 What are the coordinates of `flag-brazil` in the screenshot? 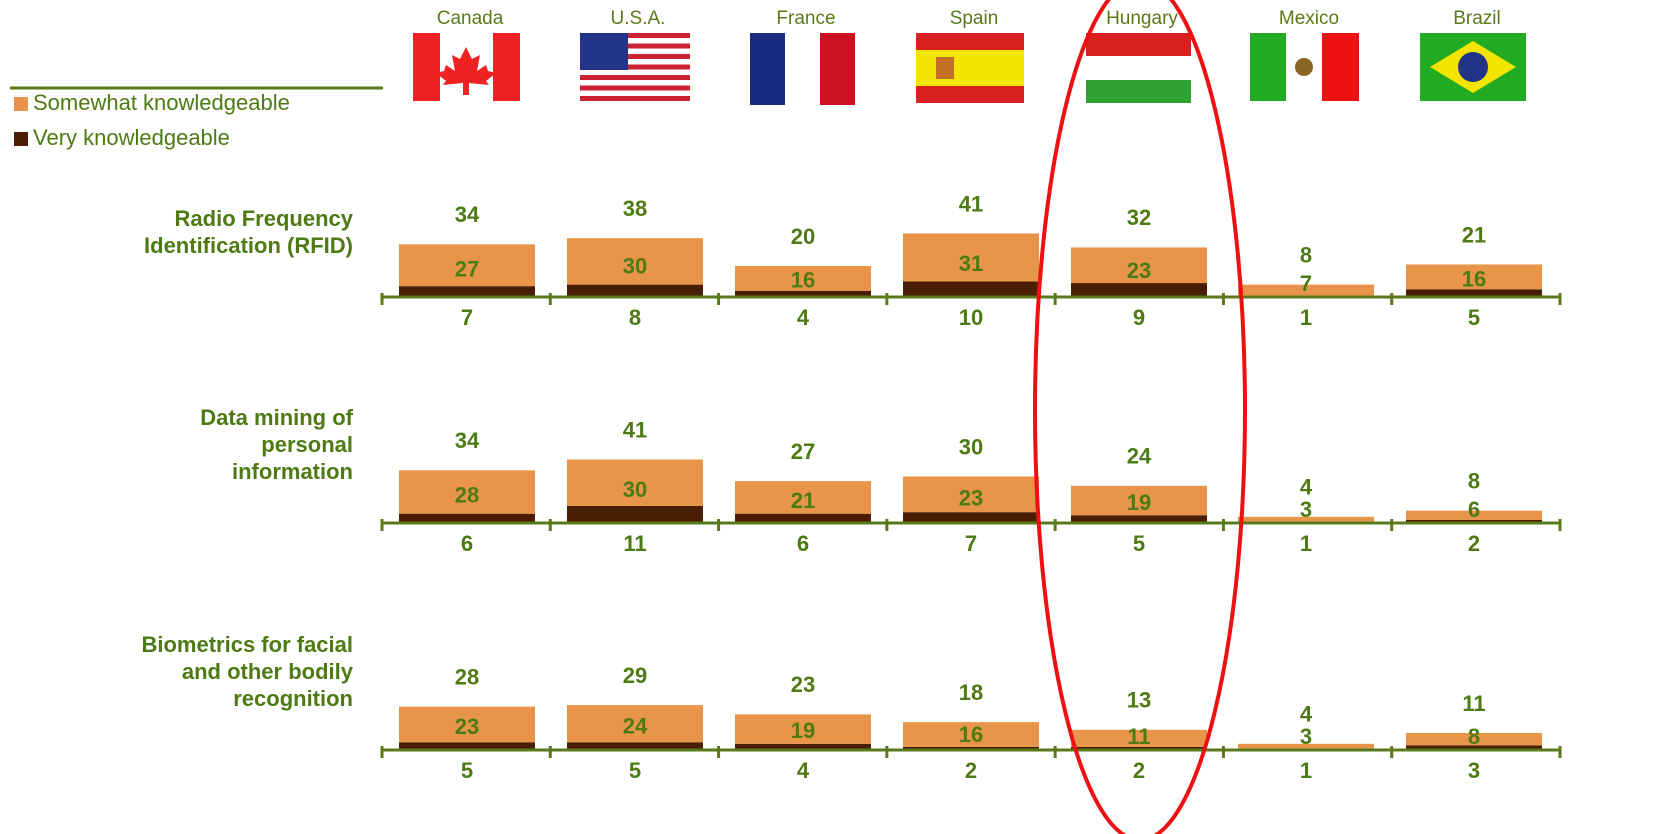 It's located at (1473, 67).